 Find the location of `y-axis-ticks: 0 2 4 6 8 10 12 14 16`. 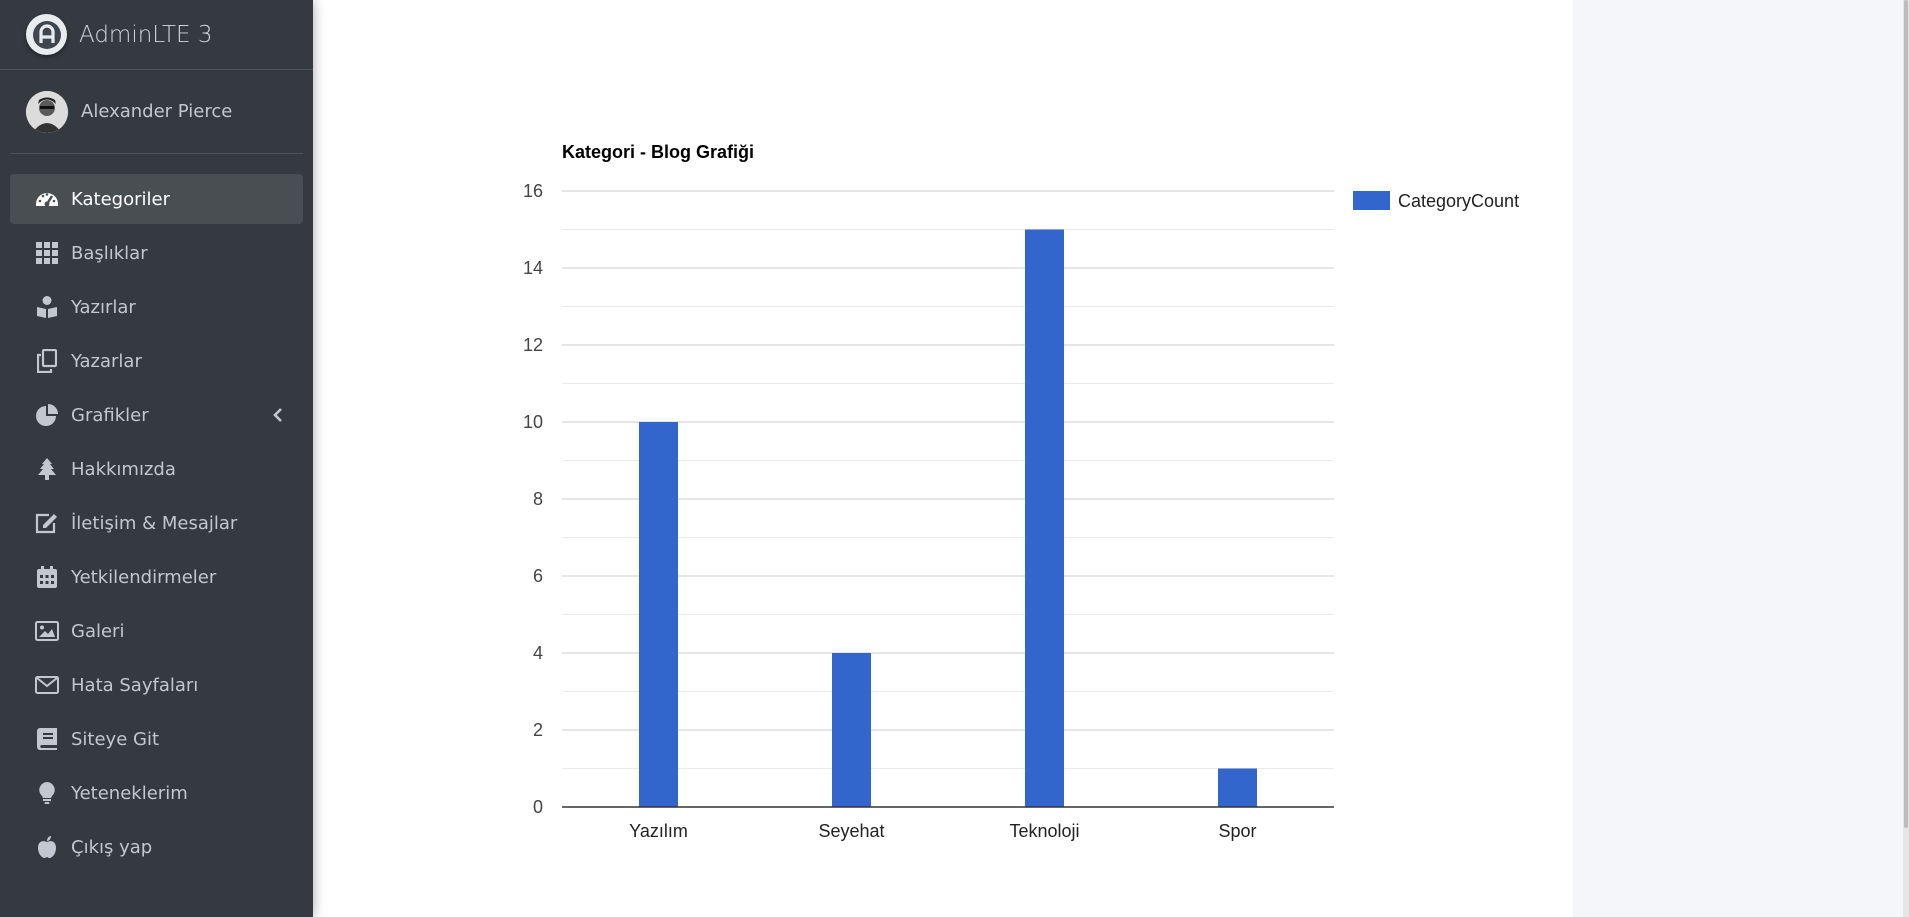

y-axis-ticks: 0 2 4 6 8 10 12 14 16 is located at coordinates (533, 499).